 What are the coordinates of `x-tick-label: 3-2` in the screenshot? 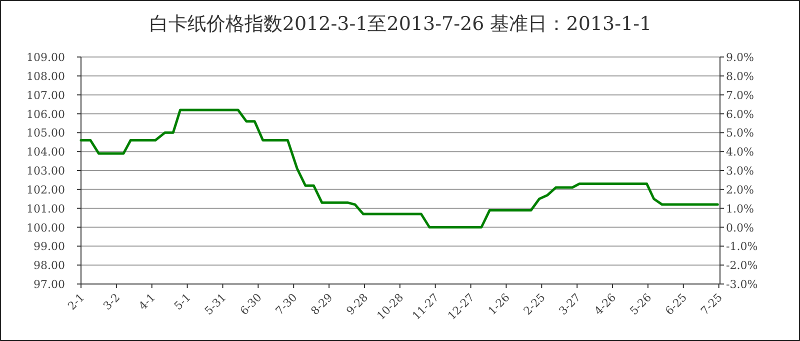 It's located at (111, 301).